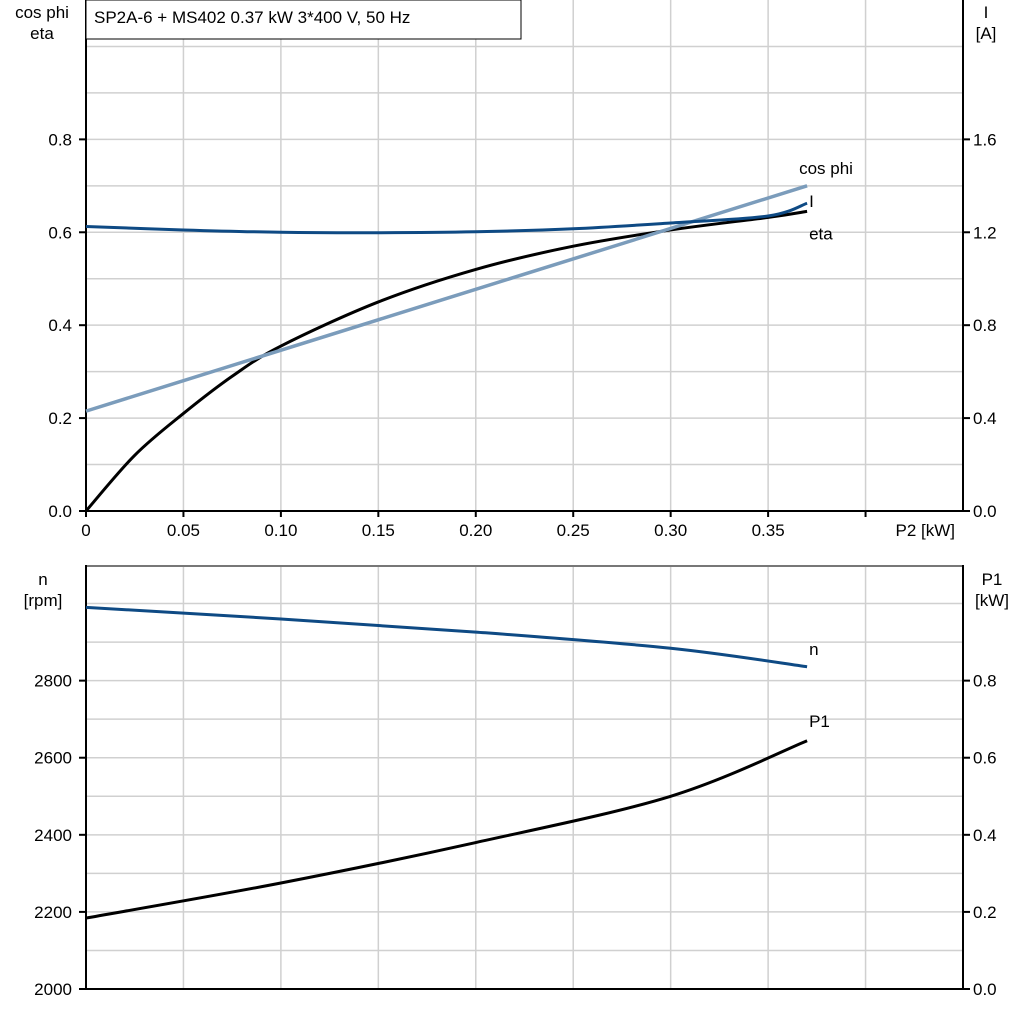  Describe the element at coordinates (42, 579) in the screenshot. I see `y-axis-label-left: n` at that location.